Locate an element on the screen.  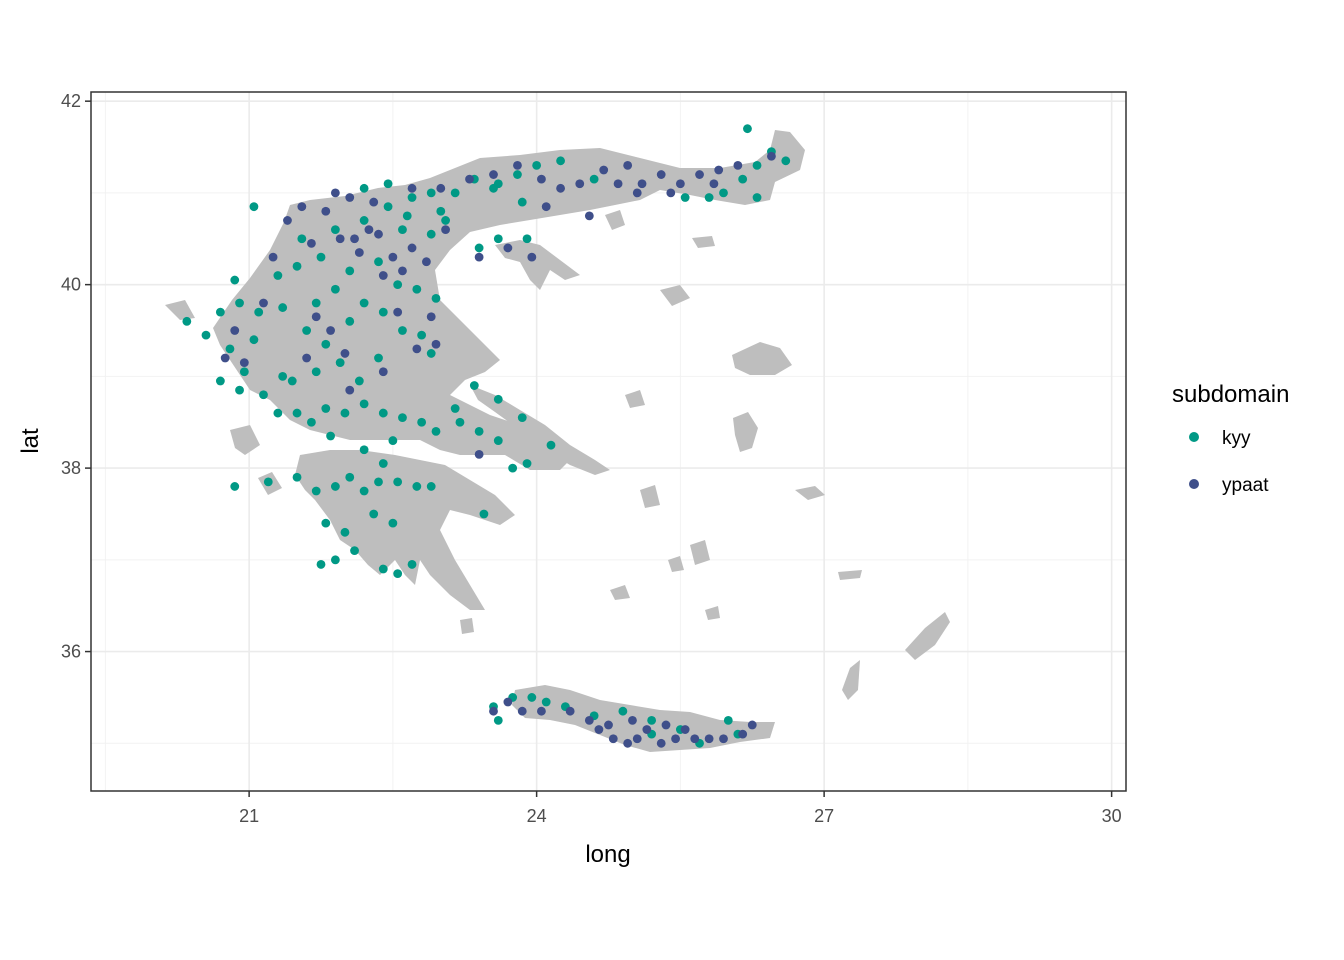
thasos-polygon is located at coordinates (615, 220).